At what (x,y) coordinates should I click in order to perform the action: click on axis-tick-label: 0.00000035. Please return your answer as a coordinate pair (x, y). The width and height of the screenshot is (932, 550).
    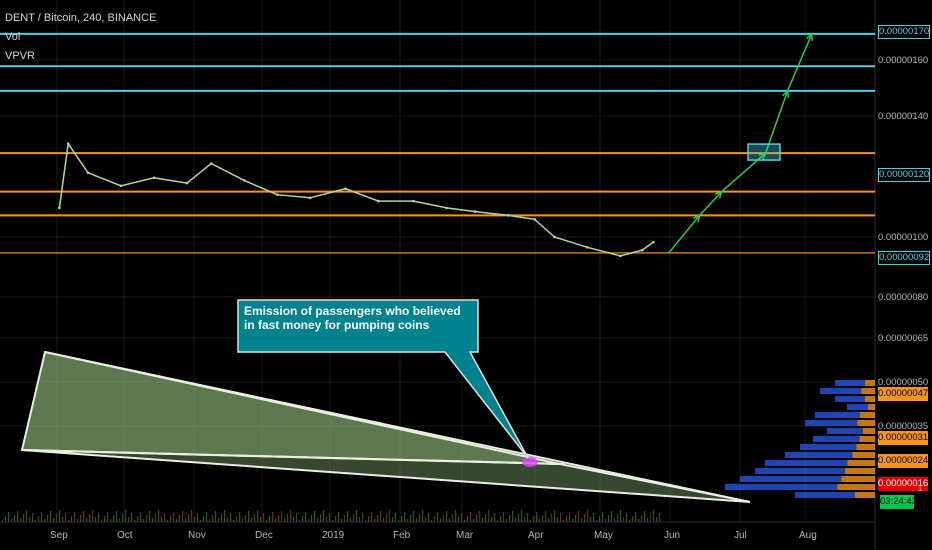
    Looking at the image, I should click on (903, 426).